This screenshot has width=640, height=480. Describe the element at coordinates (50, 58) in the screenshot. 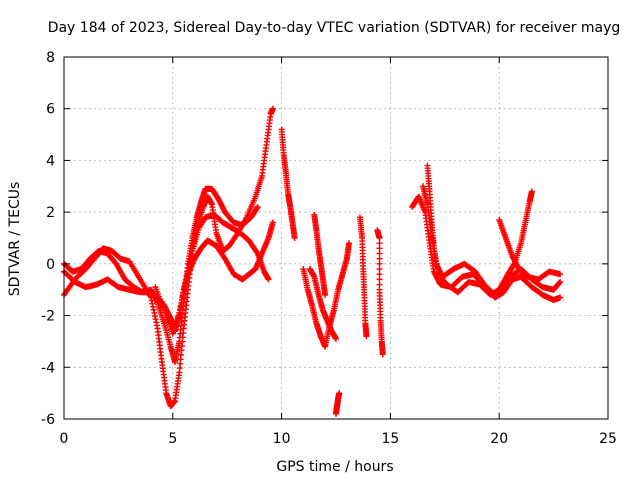

I see `y-tick-label: 8` at that location.